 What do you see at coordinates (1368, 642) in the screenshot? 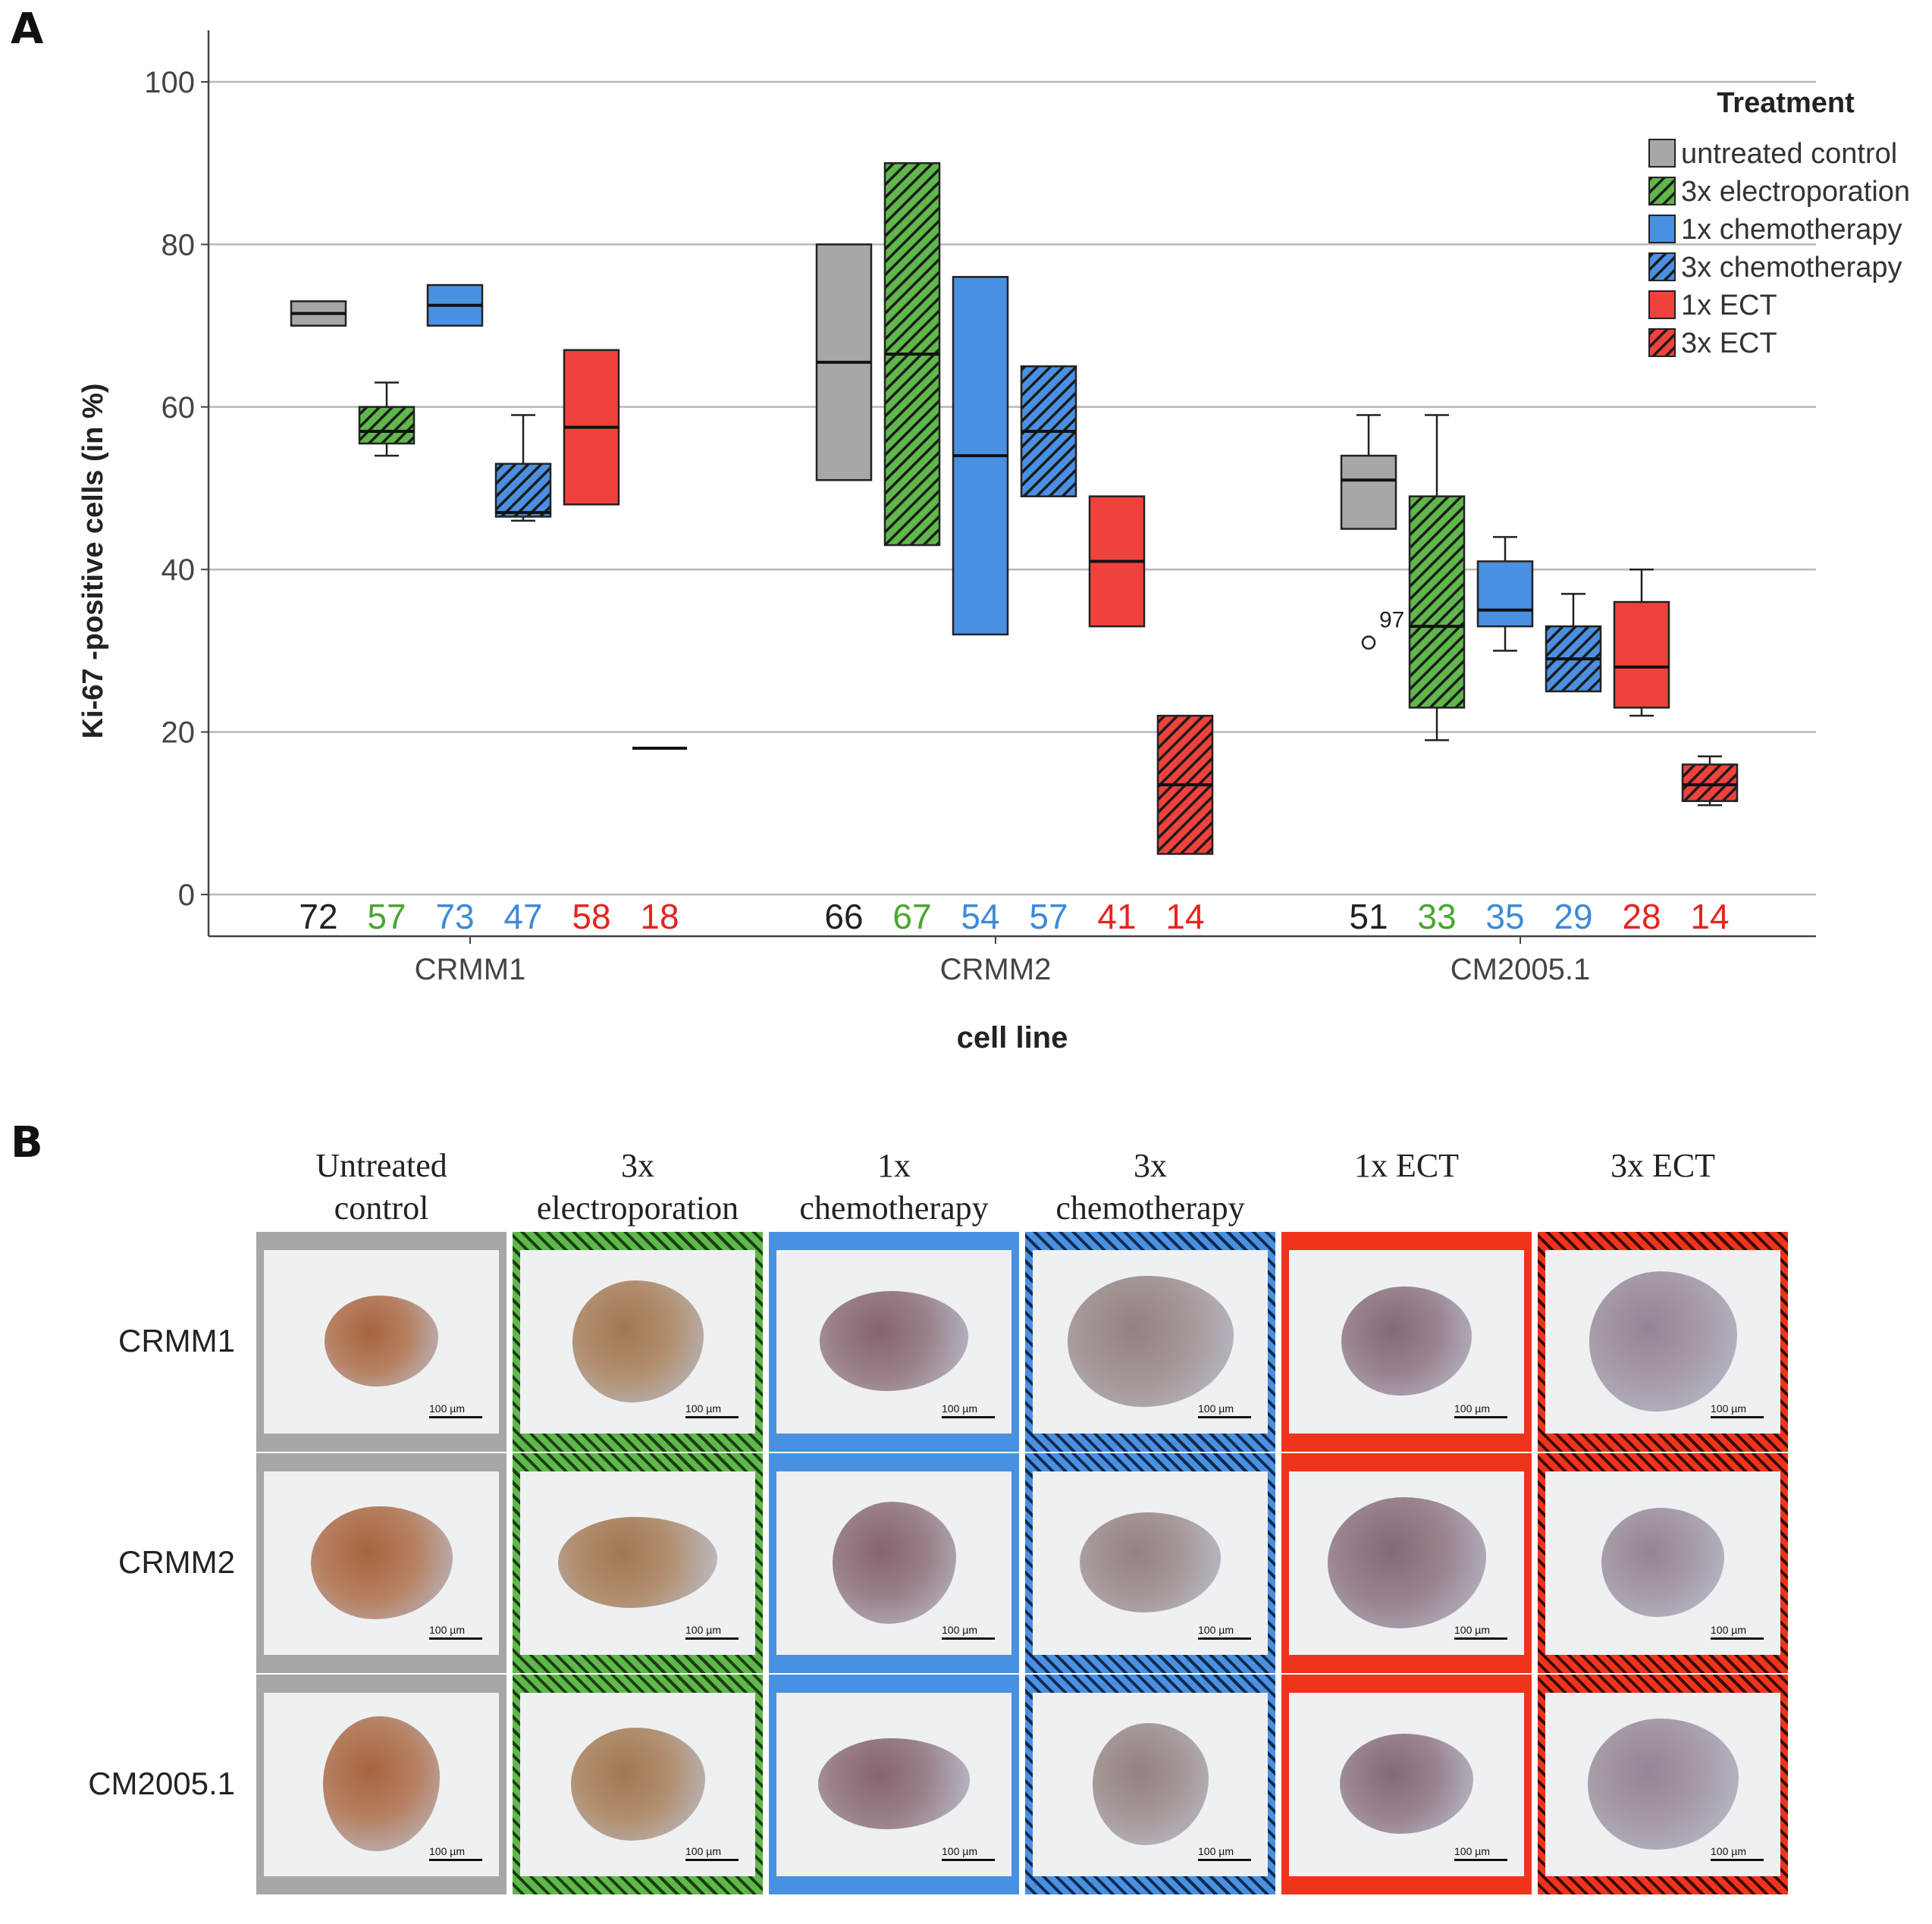
I see `outlier-point` at bounding box center [1368, 642].